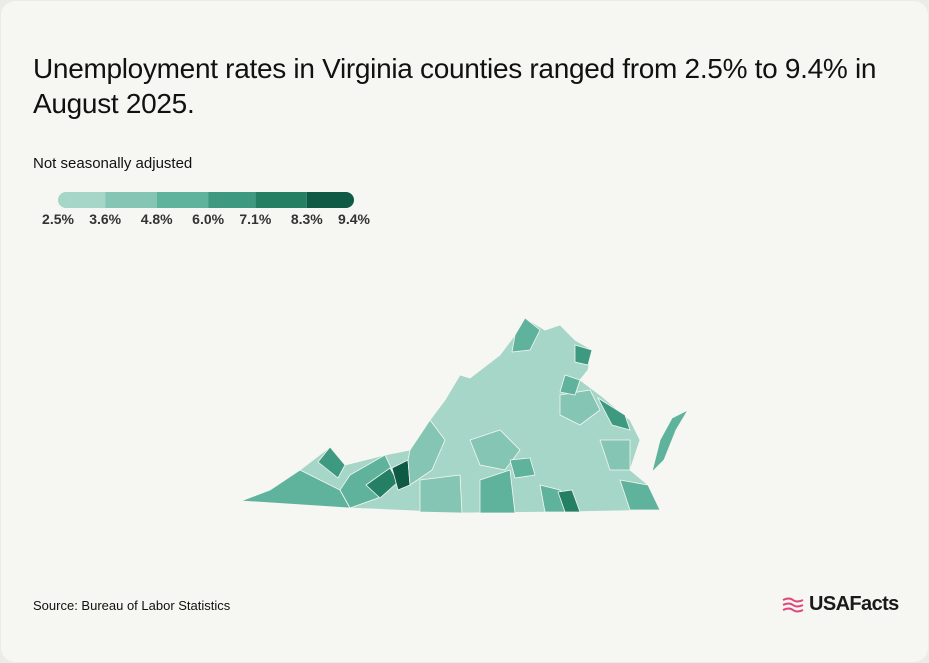  What do you see at coordinates (105, 219) in the screenshot?
I see `legend-label: 3.6%` at bounding box center [105, 219].